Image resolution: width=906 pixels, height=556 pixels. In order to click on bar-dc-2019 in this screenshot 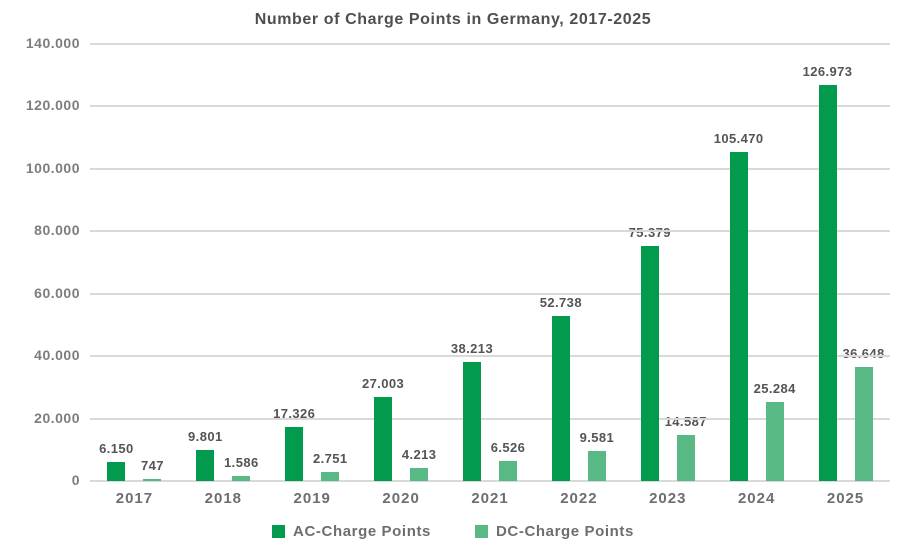, I will do `click(330, 476)`.